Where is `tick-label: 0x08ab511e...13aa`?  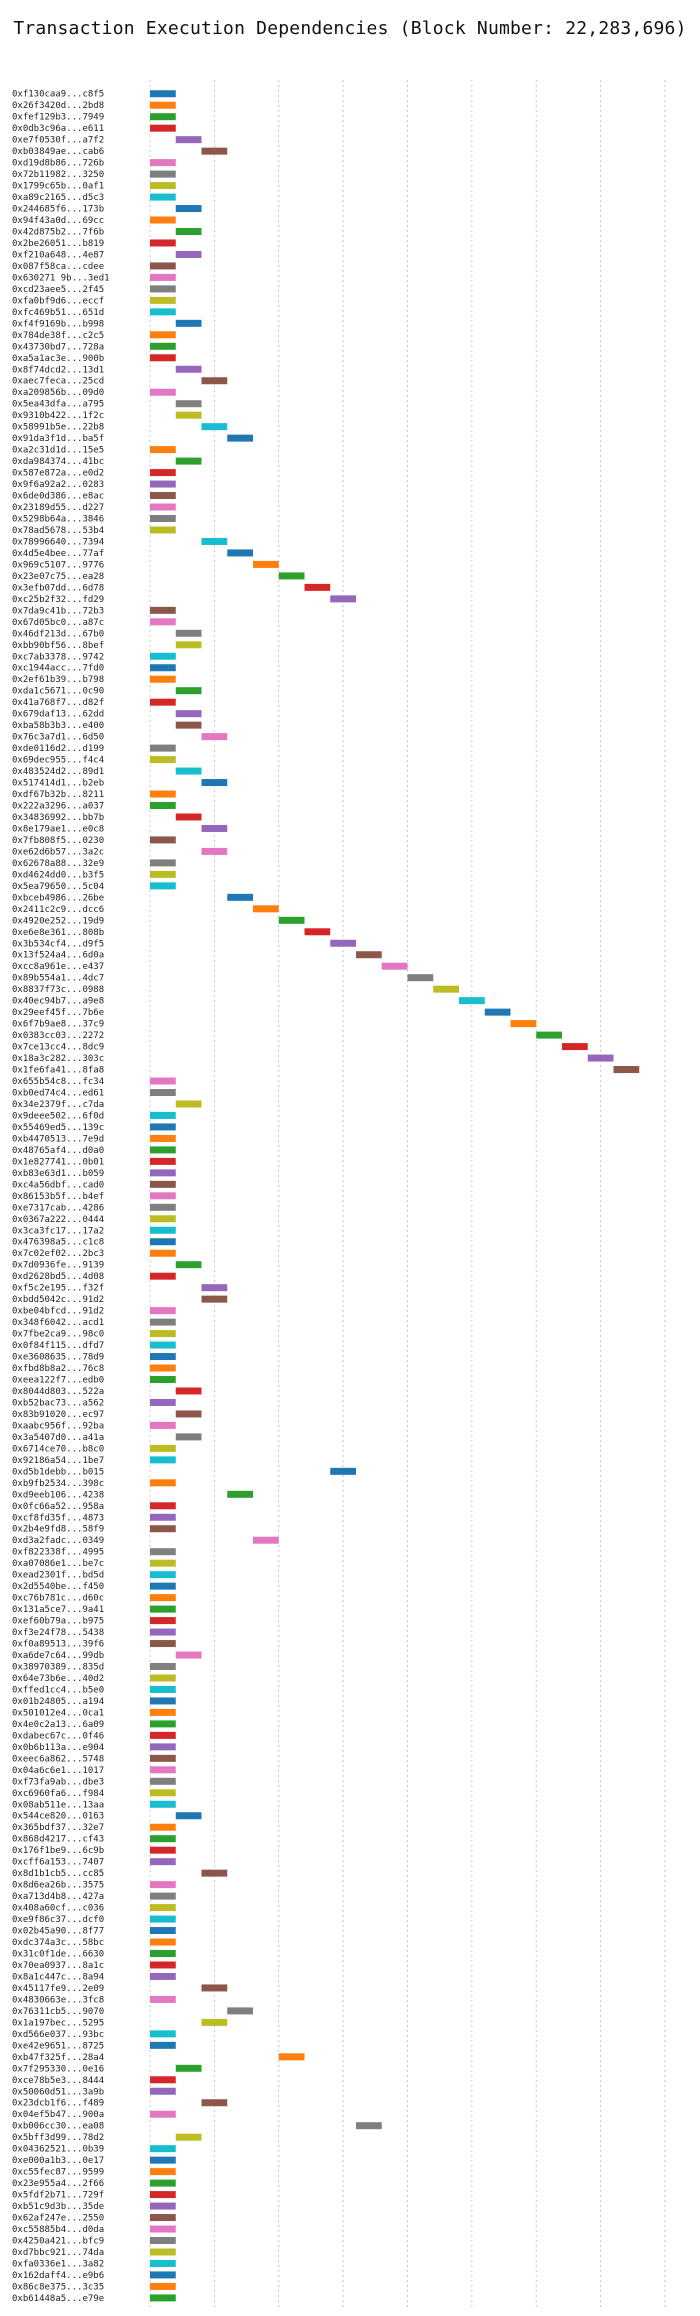 tick-label: 0x08ab511e...13aa is located at coordinates (58, 1805).